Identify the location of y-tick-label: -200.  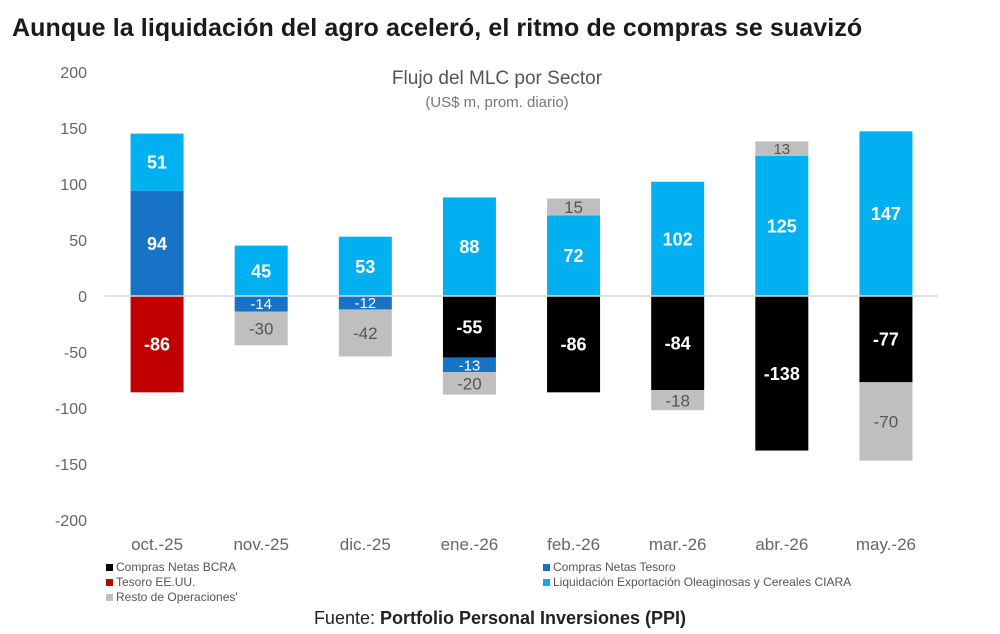
(71, 521).